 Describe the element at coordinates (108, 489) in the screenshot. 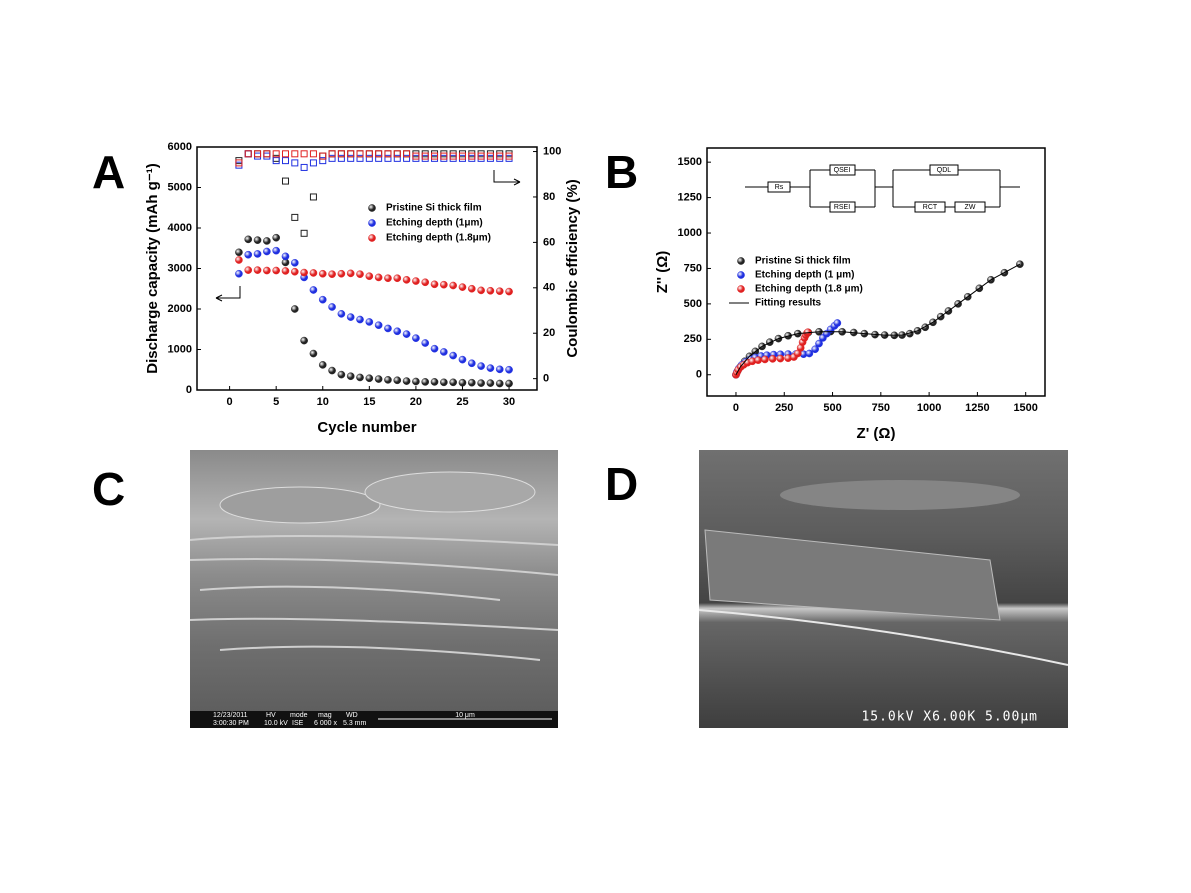

I see `panel-label: C` at that location.